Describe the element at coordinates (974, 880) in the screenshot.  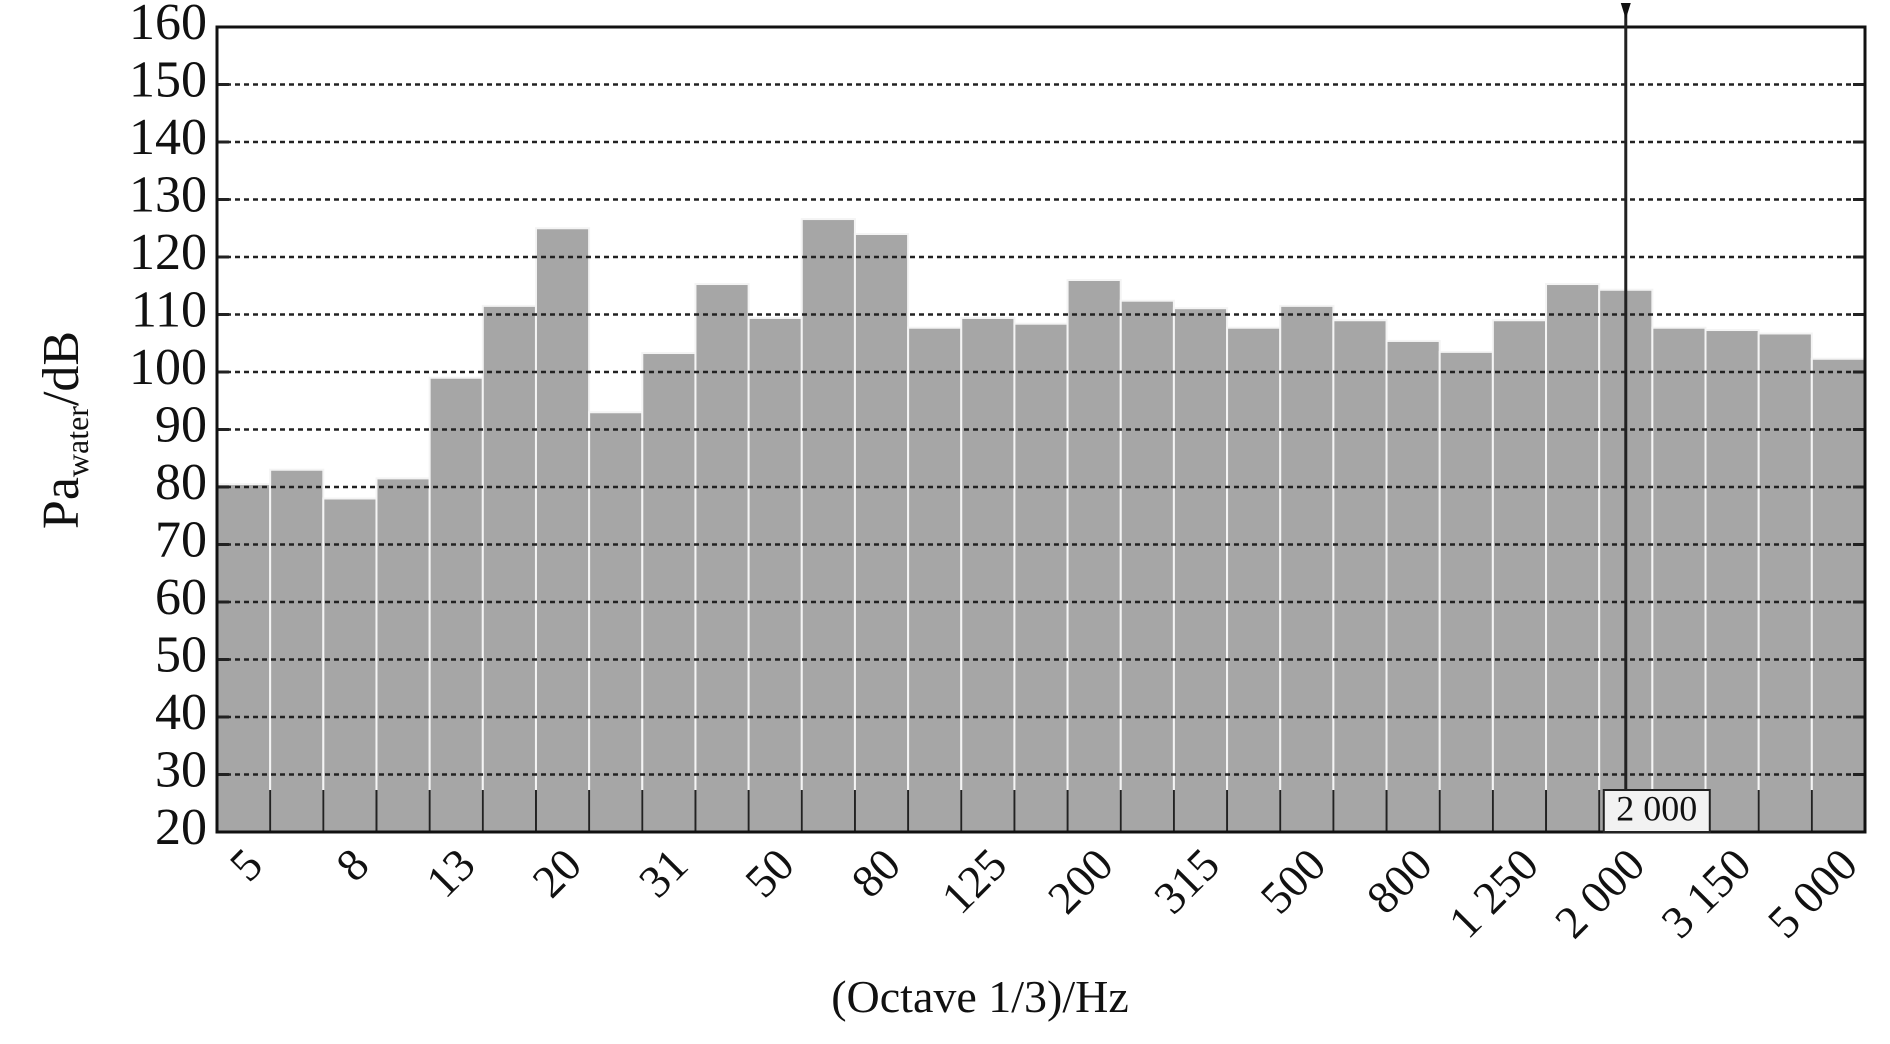
I see `x-tick-label: 125` at that location.